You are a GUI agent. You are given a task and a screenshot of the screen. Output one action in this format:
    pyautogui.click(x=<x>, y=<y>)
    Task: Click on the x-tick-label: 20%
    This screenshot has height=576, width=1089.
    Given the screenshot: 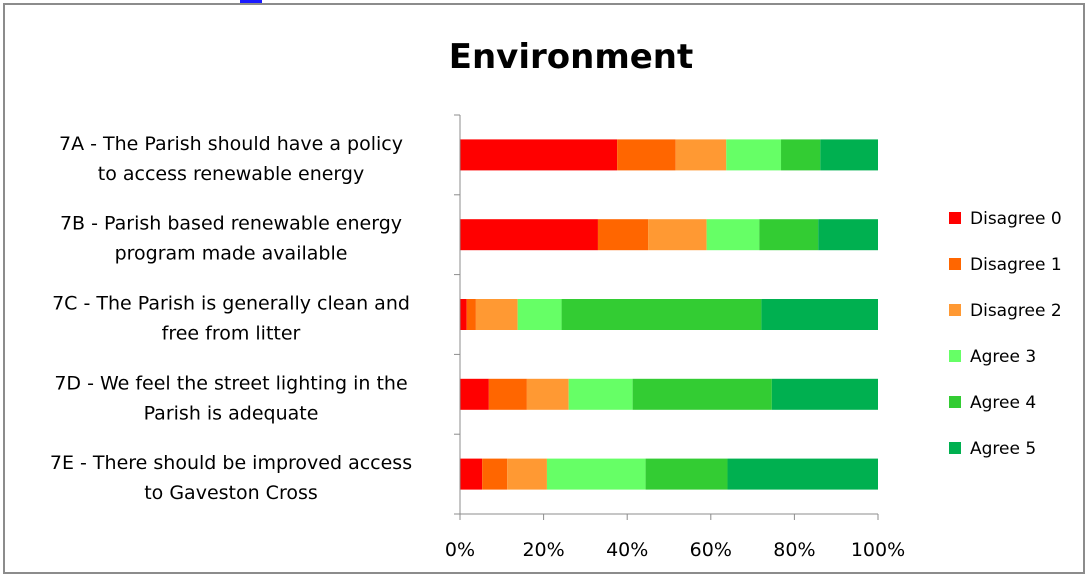 What is the action you would take?
    pyautogui.click(x=543, y=550)
    